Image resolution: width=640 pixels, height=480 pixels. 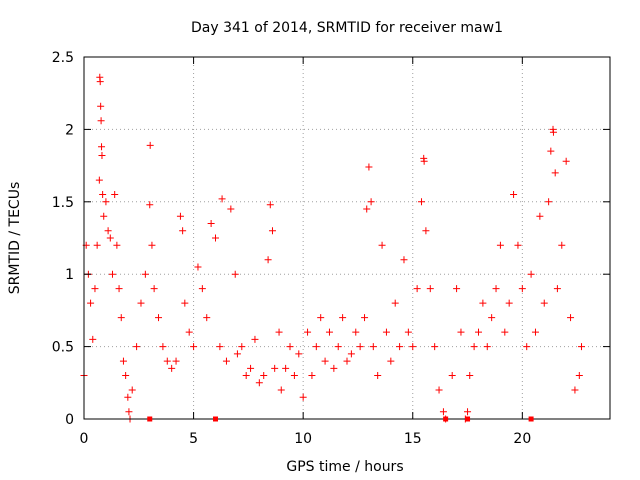 I want to click on x-tick-label: 20, so click(x=522, y=439).